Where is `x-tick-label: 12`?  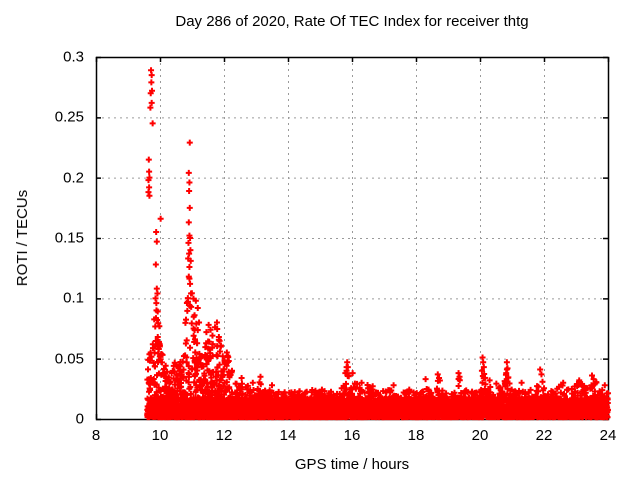 x-tick-label: 12 is located at coordinates (224, 435).